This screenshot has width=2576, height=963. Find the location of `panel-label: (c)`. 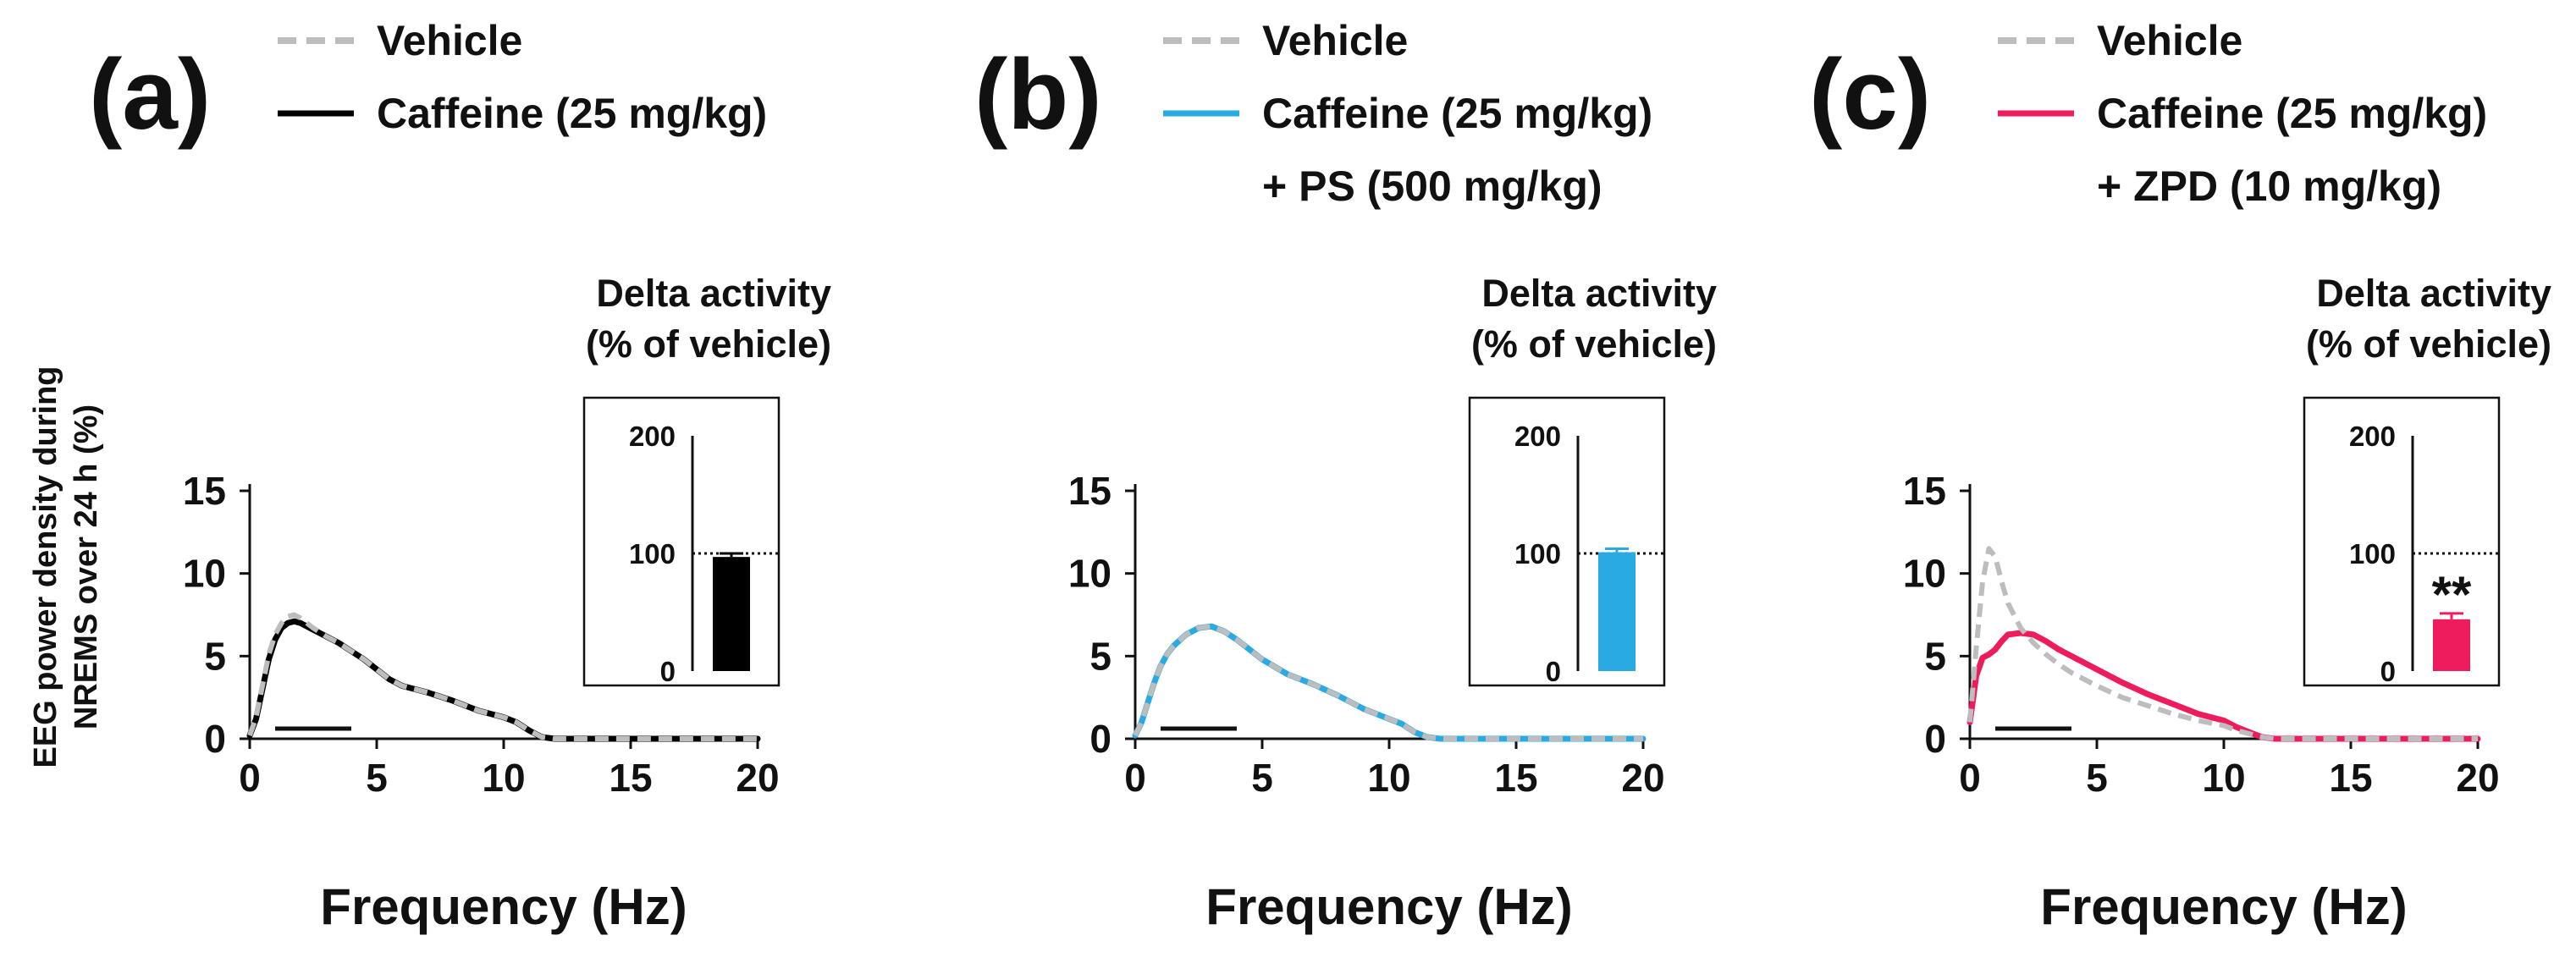

panel-label: (c) is located at coordinates (1870, 95).